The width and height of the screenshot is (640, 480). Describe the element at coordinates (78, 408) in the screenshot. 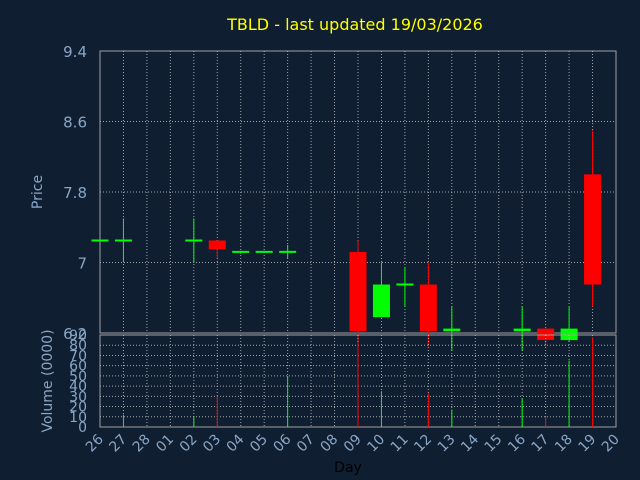

I see `volume-tick-label: 20` at that location.